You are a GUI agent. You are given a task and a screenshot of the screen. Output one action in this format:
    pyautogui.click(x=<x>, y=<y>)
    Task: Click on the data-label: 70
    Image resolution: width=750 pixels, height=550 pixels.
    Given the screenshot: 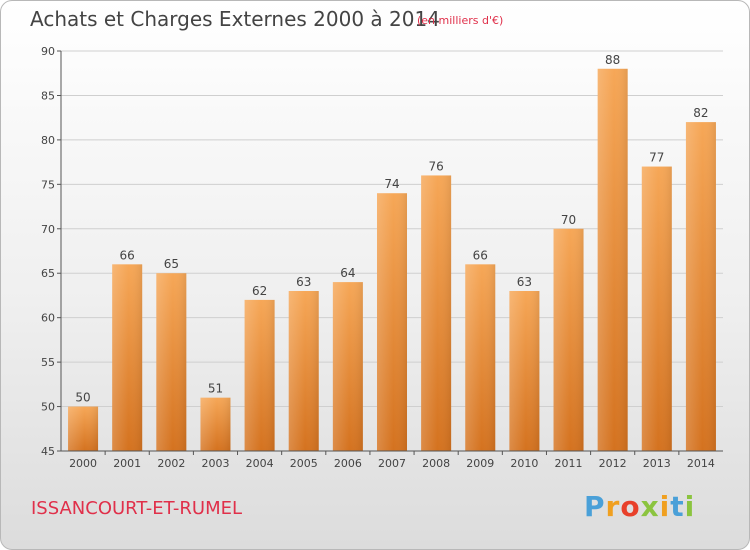 What is the action you would take?
    pyautogui.click(x=568, y=220)
    